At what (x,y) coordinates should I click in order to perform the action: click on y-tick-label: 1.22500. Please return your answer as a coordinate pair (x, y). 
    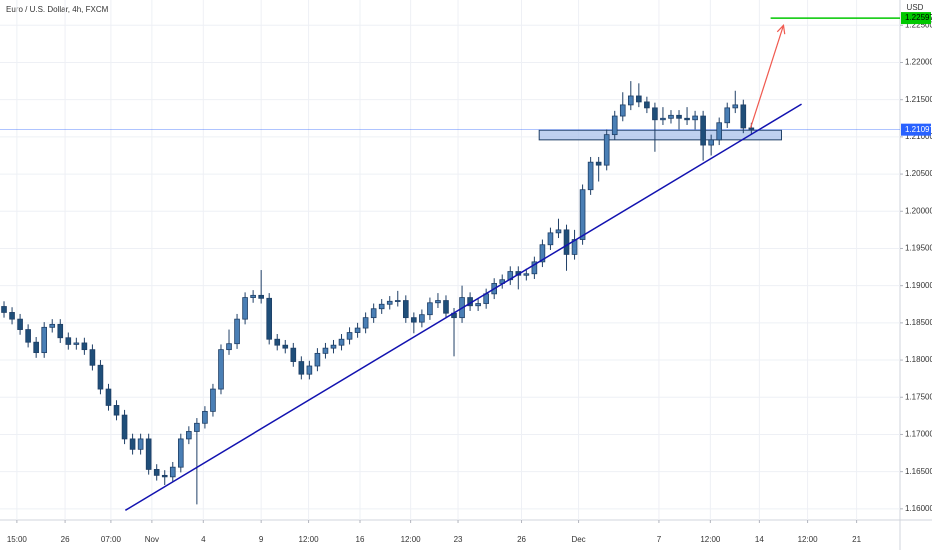
    Looking at the image, I should click on (918, 24).